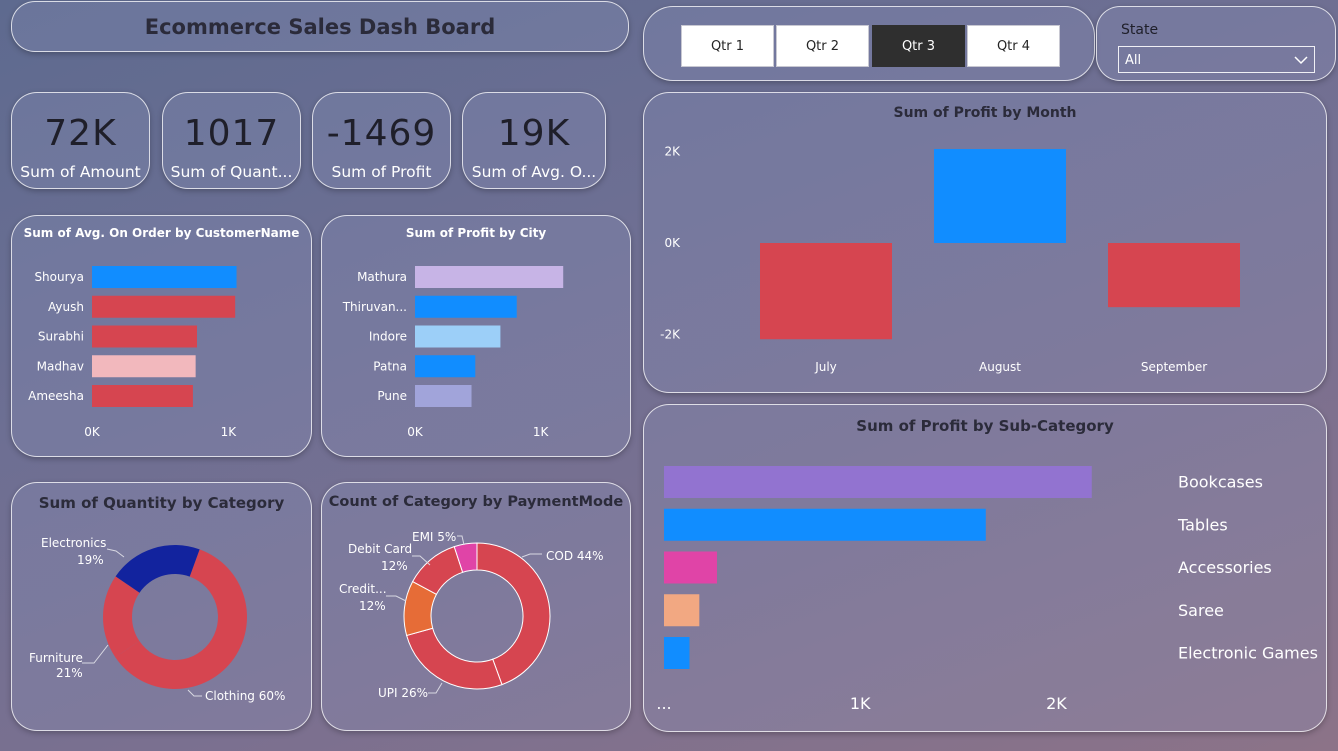  What do you see at coordinates (80, 133) in the screenshot?
I see `kpi-value-amount: 72K` at bounding box center [80, 133].